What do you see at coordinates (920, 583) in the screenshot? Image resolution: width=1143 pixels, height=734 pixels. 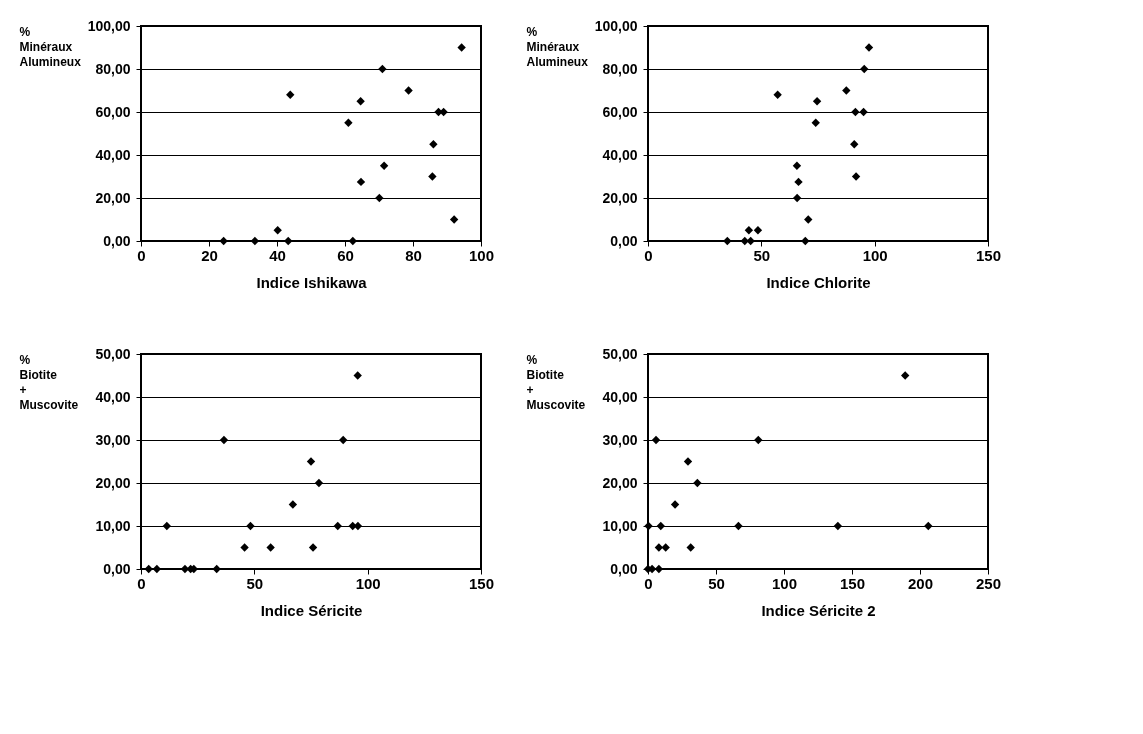 I see `x-tick-label: 200` at bounding box center [920, 583].